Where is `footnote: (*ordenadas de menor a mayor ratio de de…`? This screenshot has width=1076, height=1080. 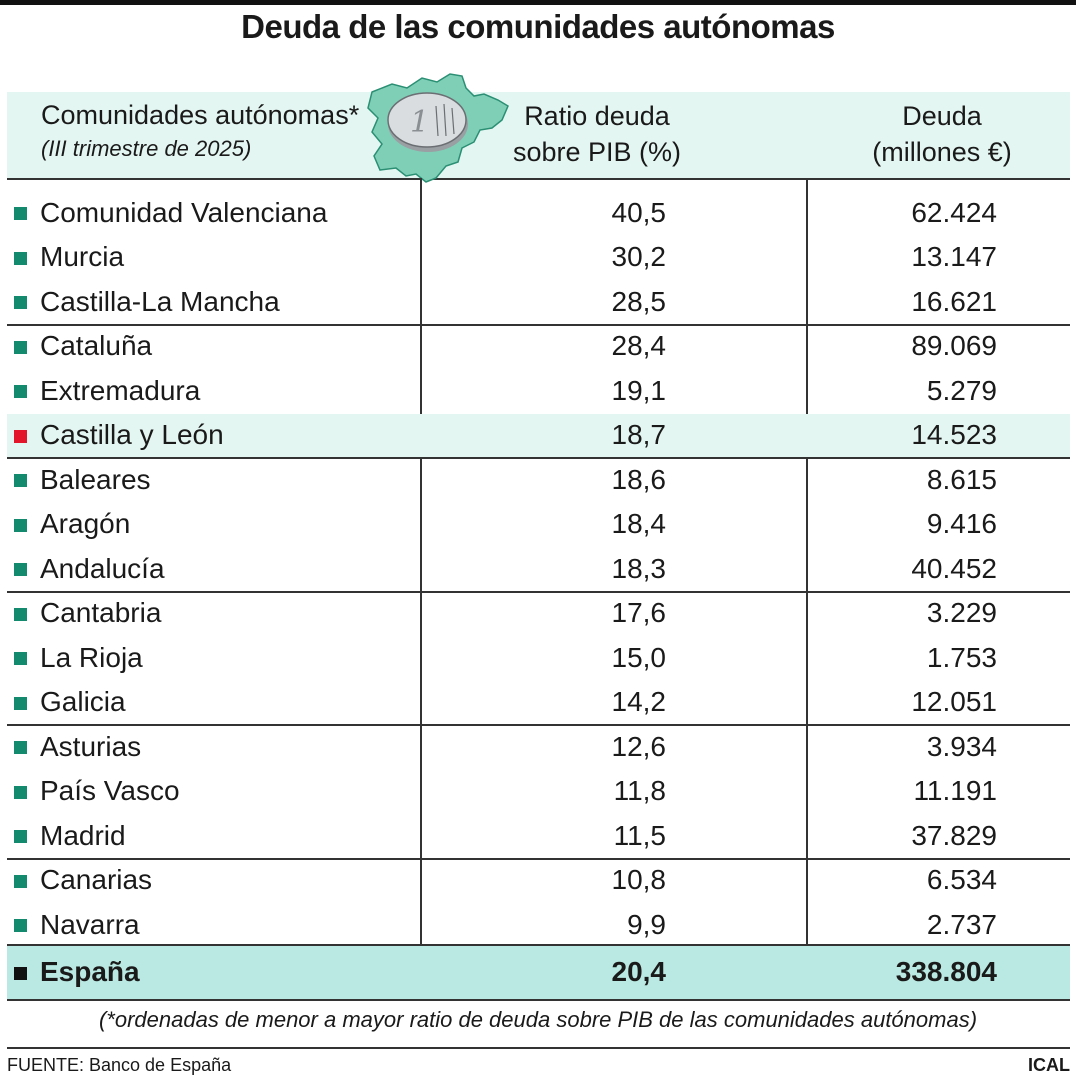
footnote: (*ordenadas de menor a mayor ratio de de… is located at coordinates (538, 1019).